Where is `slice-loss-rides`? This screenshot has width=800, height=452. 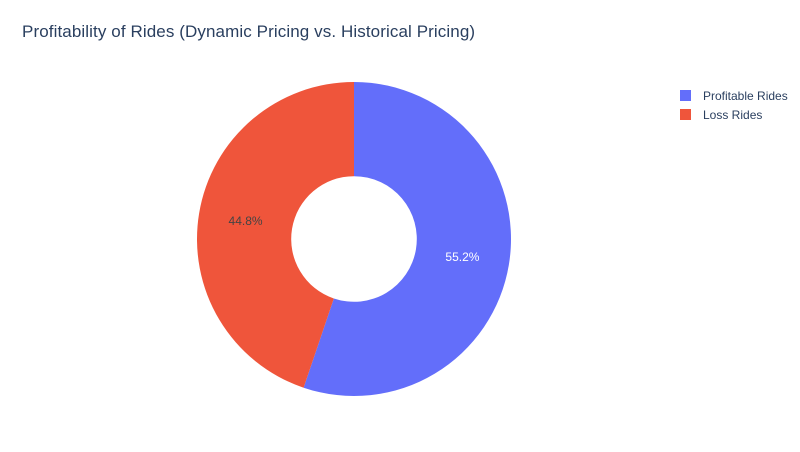
slice-loss-rides is located at coordinates (275, 235).